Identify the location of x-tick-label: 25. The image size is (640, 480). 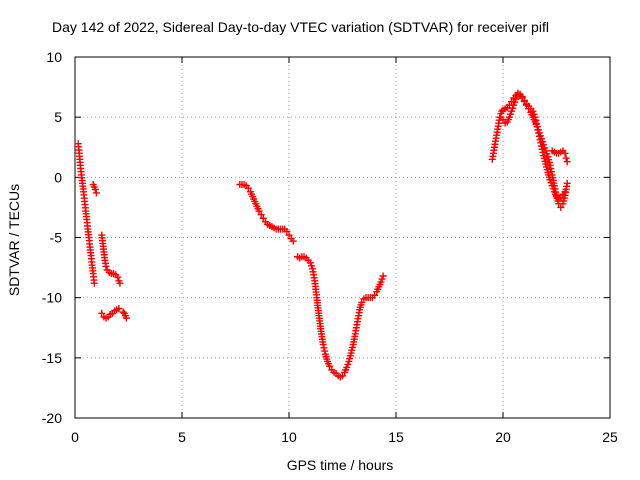
(610, 437).